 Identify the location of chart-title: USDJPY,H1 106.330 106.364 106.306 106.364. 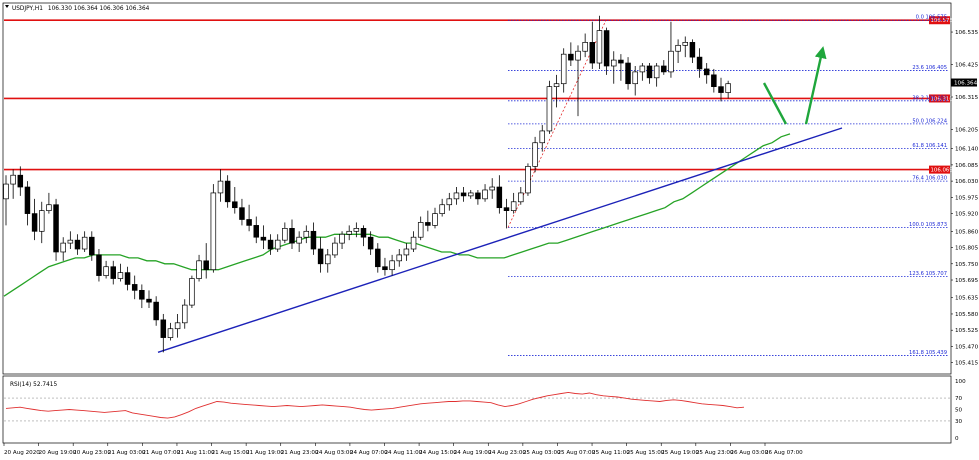
(81, 9).